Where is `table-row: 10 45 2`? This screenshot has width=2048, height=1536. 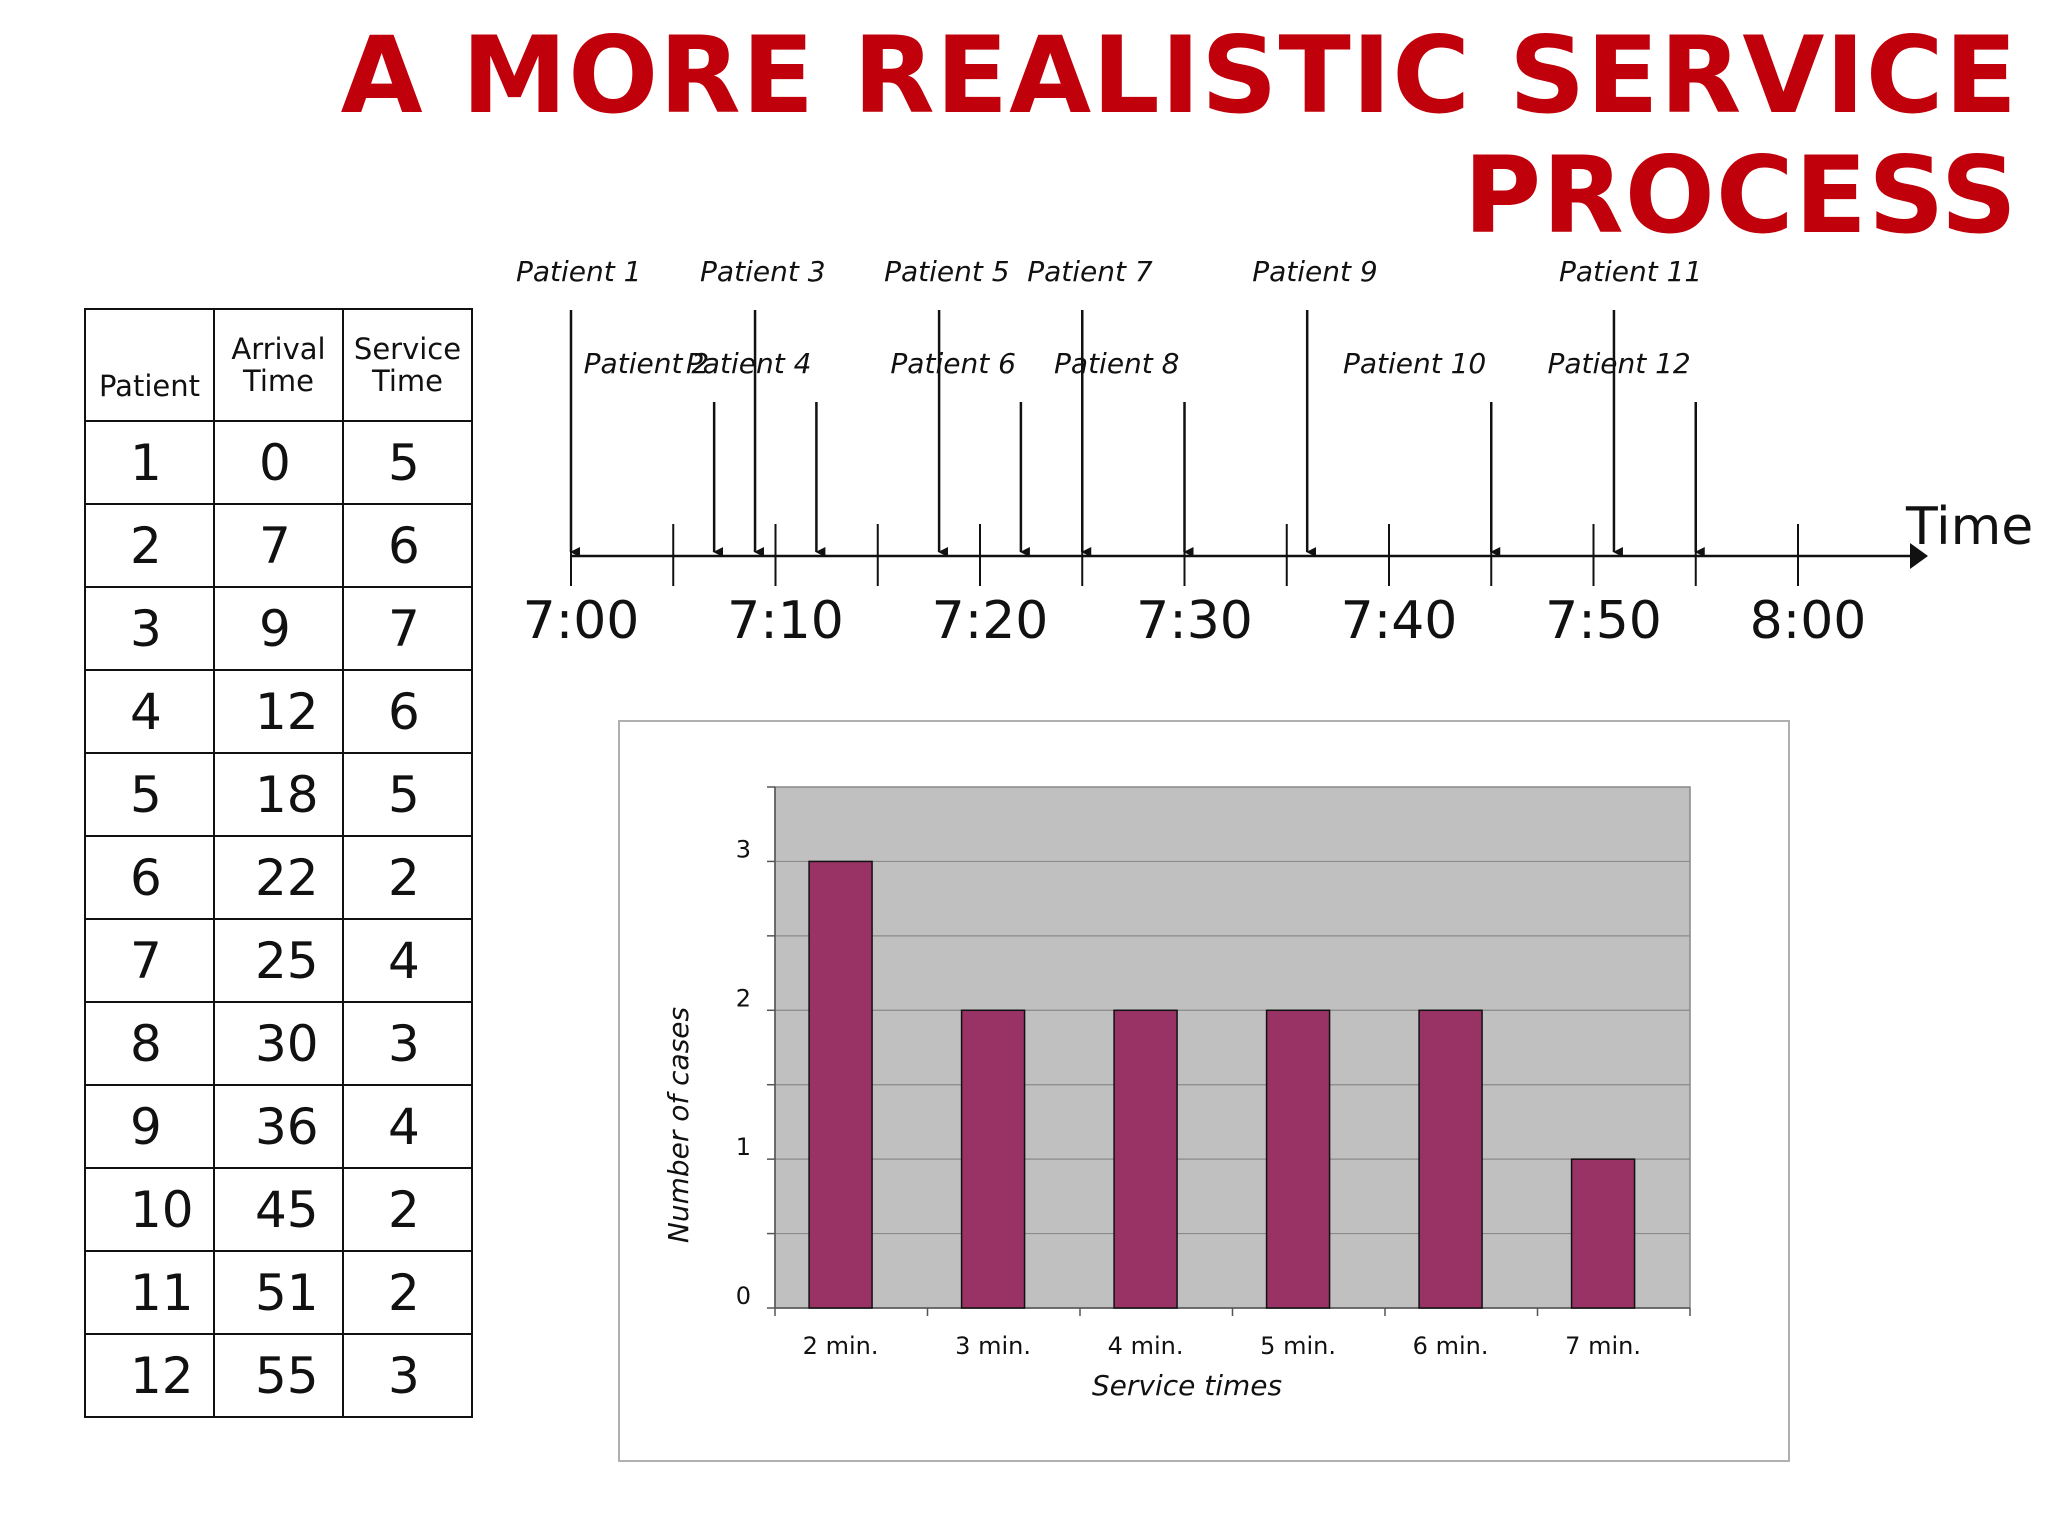
table-row: 10 45 2 is located at coordinates (278, 1209).